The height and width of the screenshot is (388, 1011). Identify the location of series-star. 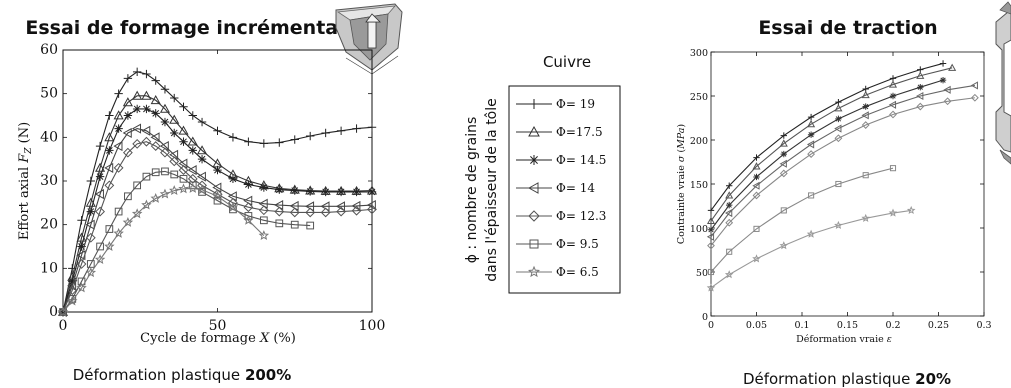
(163, 249).